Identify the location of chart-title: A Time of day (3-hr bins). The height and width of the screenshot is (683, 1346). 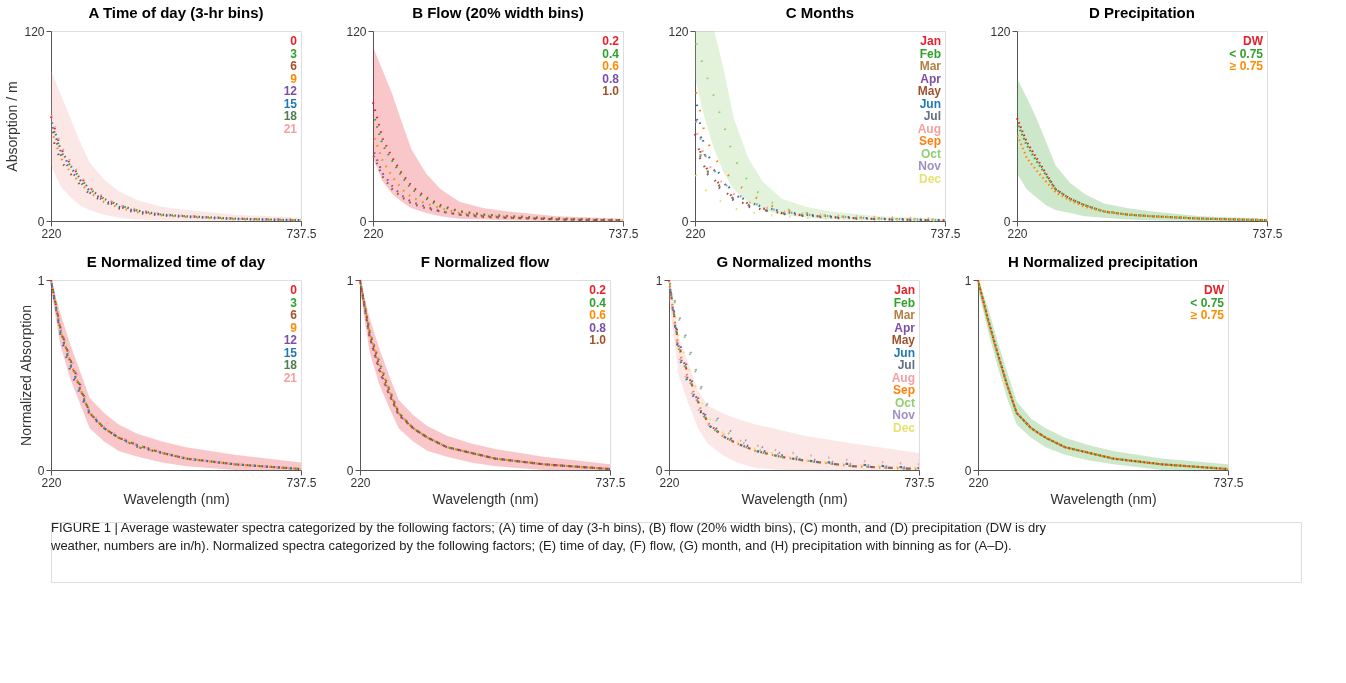
(176, 12).